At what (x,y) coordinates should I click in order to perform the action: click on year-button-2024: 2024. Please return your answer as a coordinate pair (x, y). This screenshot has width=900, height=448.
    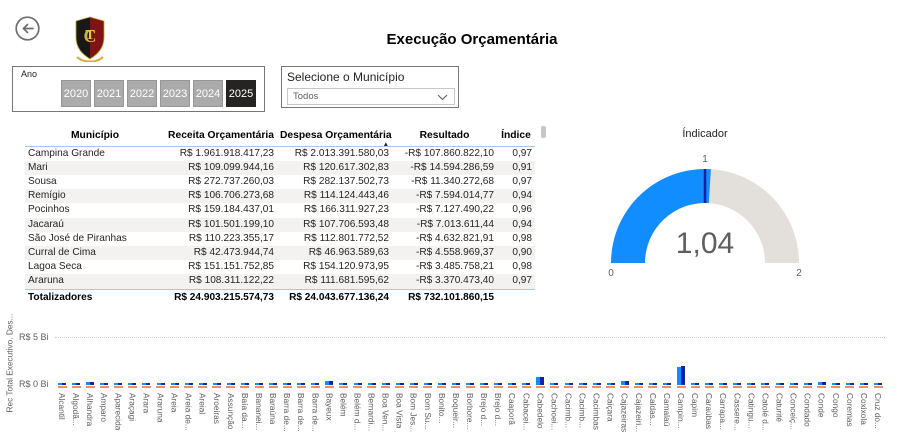
    Looking at the image, I should click on (208, 93).